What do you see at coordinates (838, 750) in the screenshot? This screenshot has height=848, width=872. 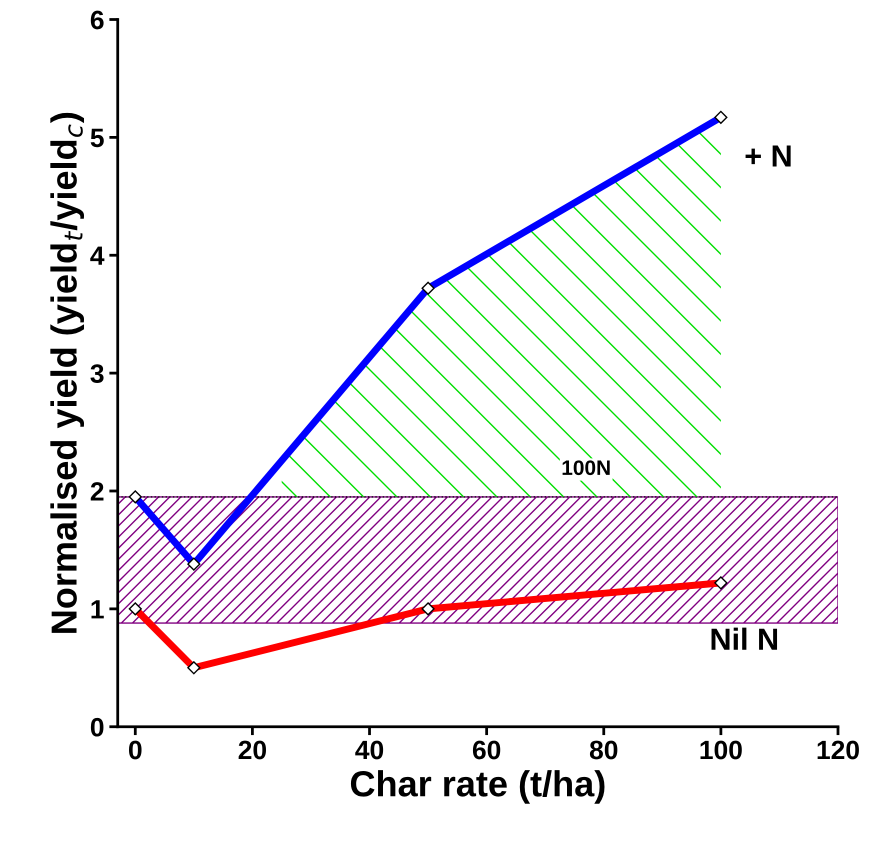 I see `x-tick-label: 120` at bounding box center [838, 750].